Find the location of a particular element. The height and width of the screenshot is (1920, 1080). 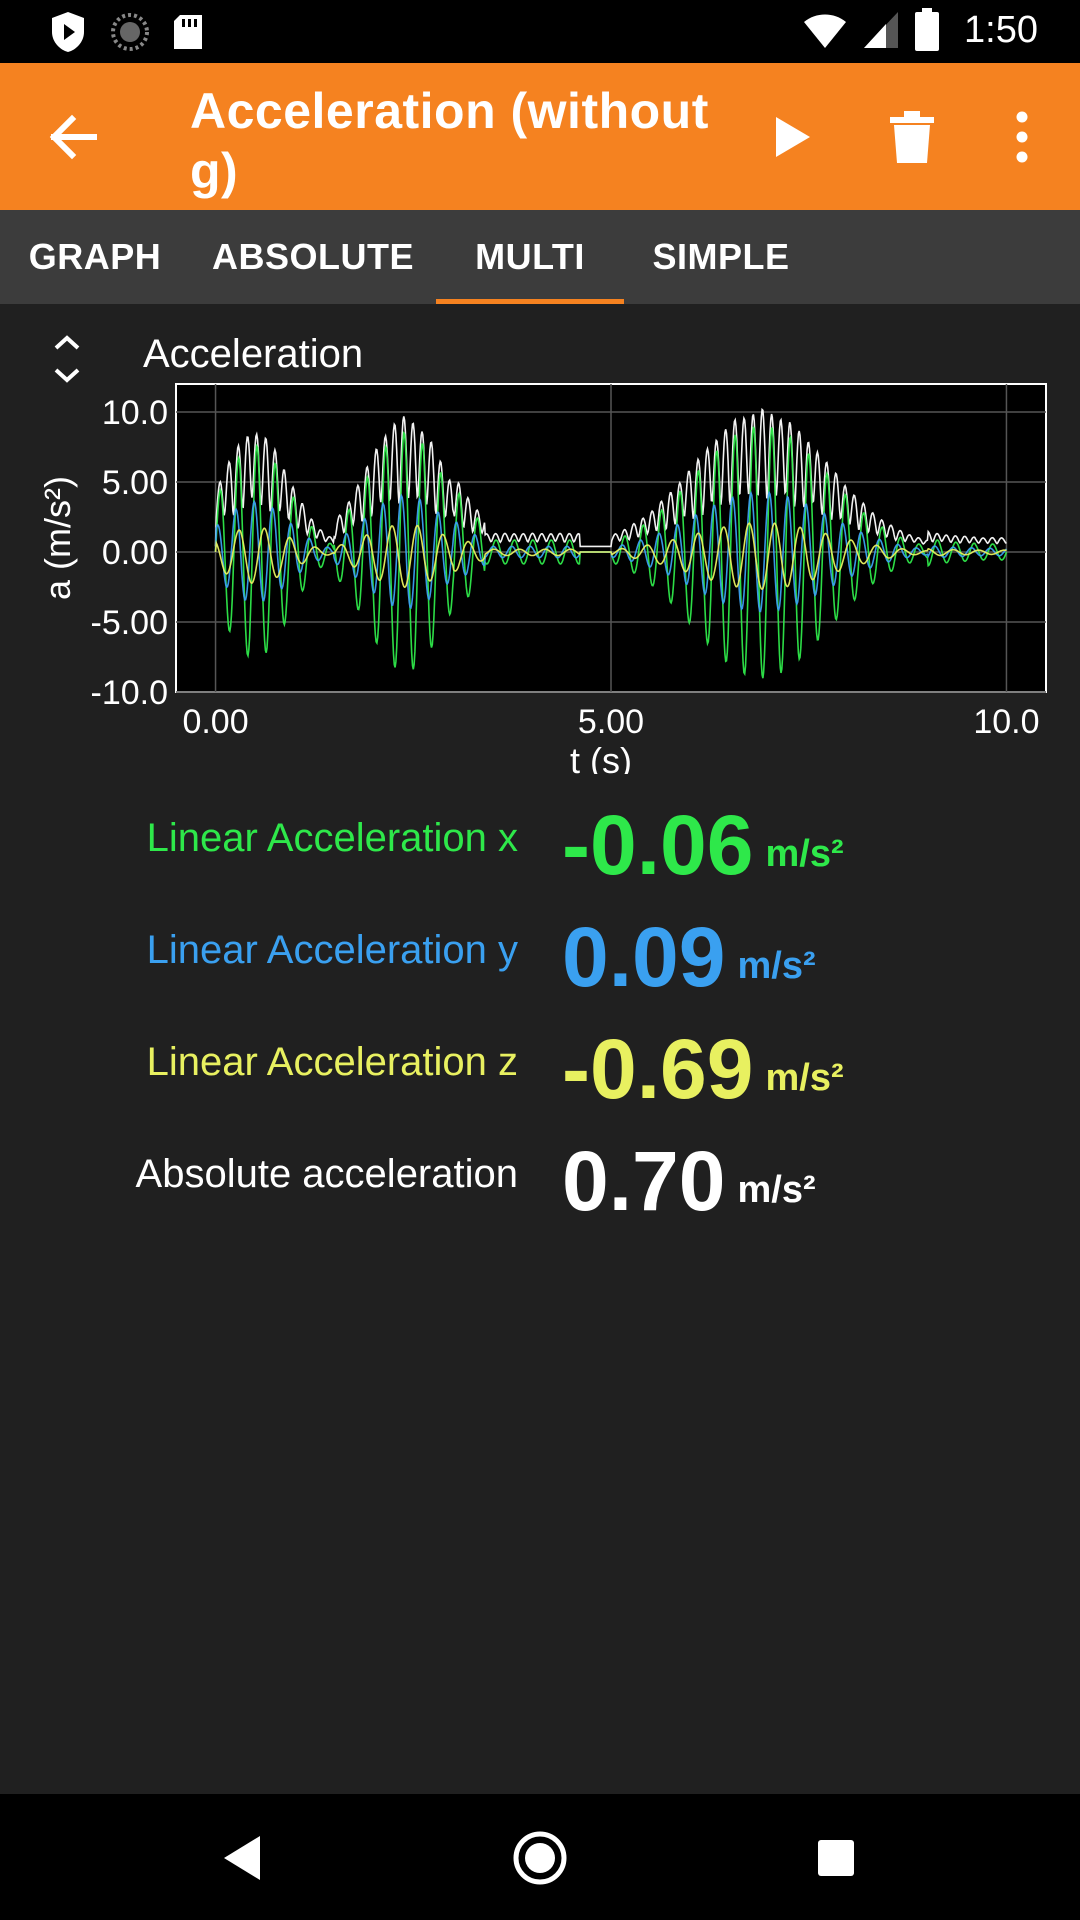

y-tick-label: -5.00 is located at coordinates (130, 623).